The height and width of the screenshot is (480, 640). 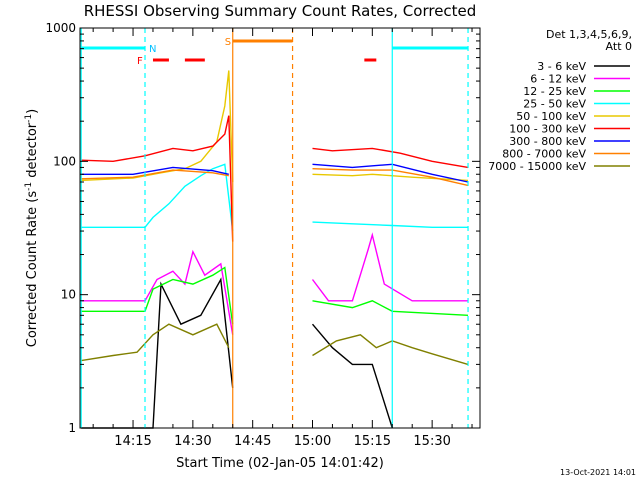 I want to click on legend-label-1: 3 - 6 keV, so click(x=561, y=66).